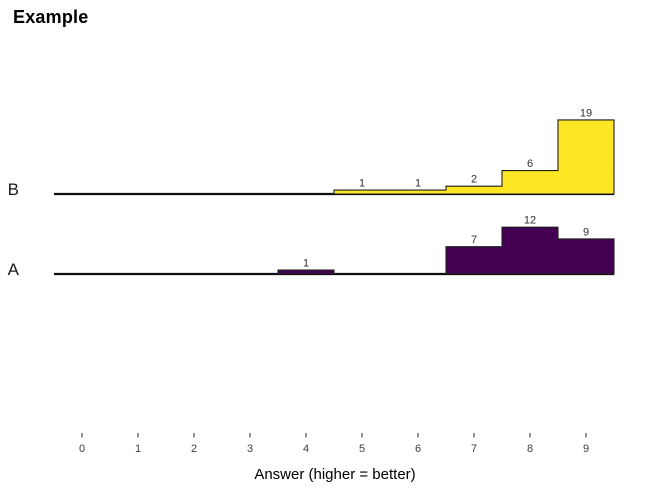 Image resolution: width=661 pixels, height=496 pixels. What do you see at coordinates (335, 474) in the screenshot?
I see `x-axis-label: Answer (higher = better)` at bounding box center [335, 474].